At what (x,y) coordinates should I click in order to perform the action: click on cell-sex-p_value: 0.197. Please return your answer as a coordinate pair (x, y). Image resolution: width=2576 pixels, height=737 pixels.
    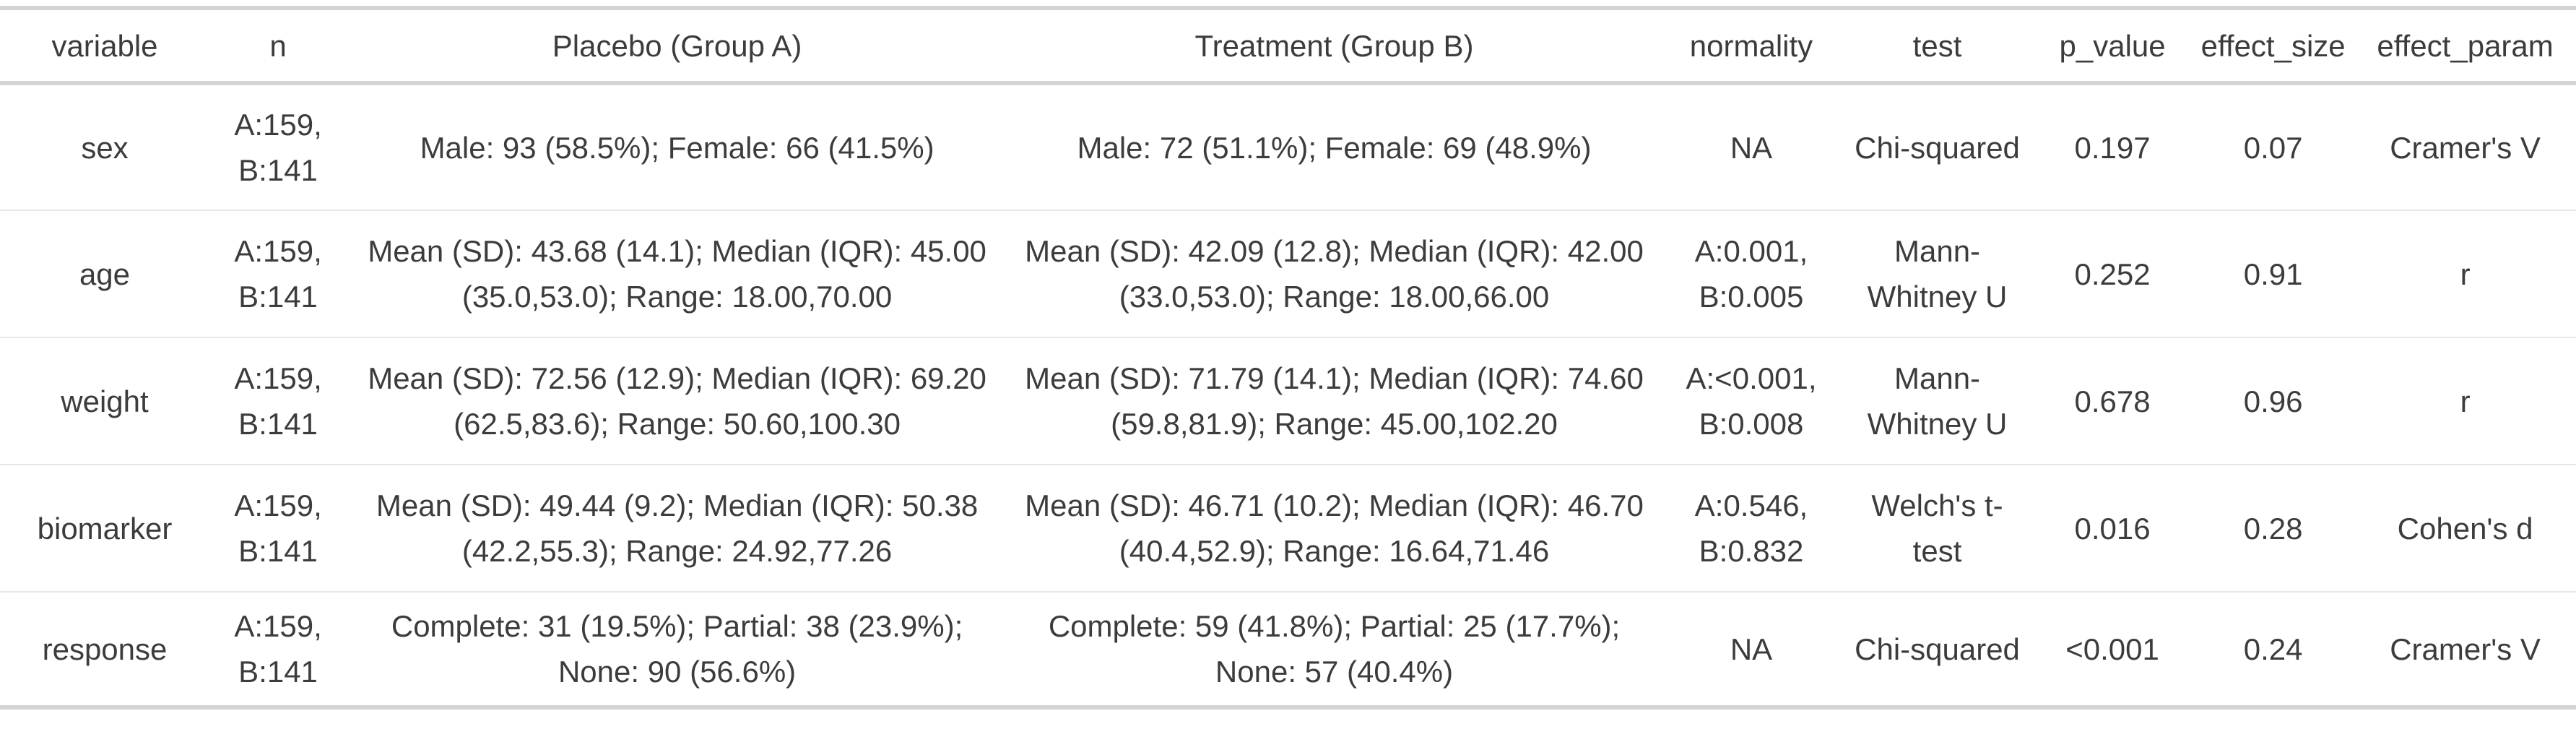
    Looking at the image, I should click on (2112, 147).